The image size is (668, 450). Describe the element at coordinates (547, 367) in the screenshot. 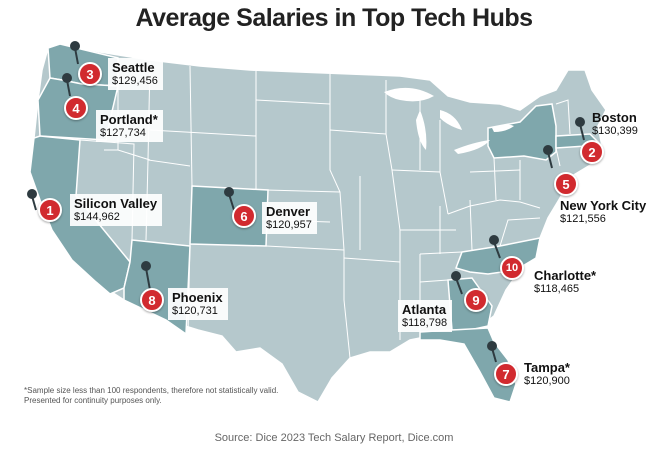

I see `hub-city: Tampa*` at that location.